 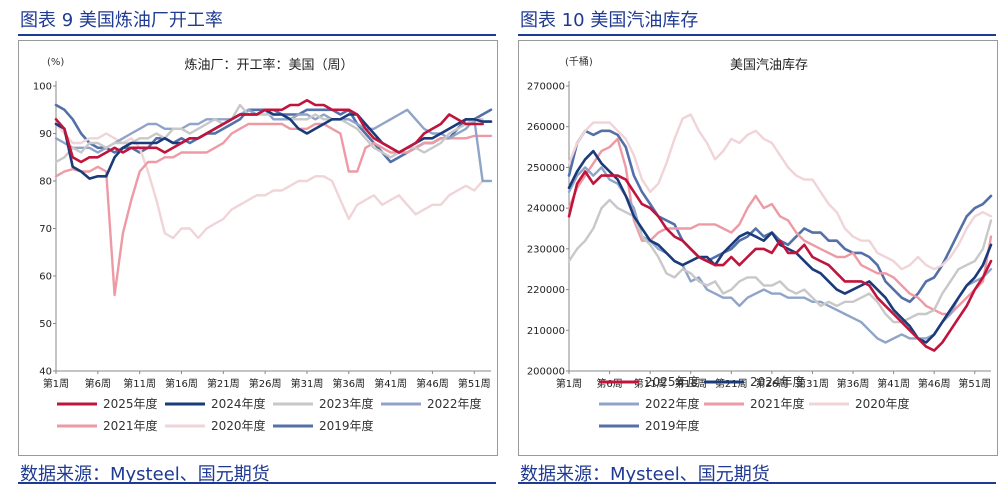 I want to click on y-axis-unit: (千桶), so click(x=579, y=61).